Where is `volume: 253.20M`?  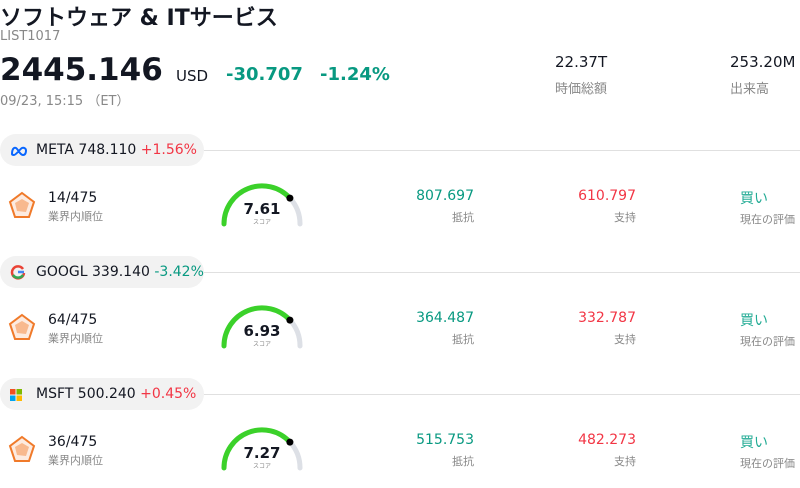
volume: 253.20M is located at coordinates (763, 62).